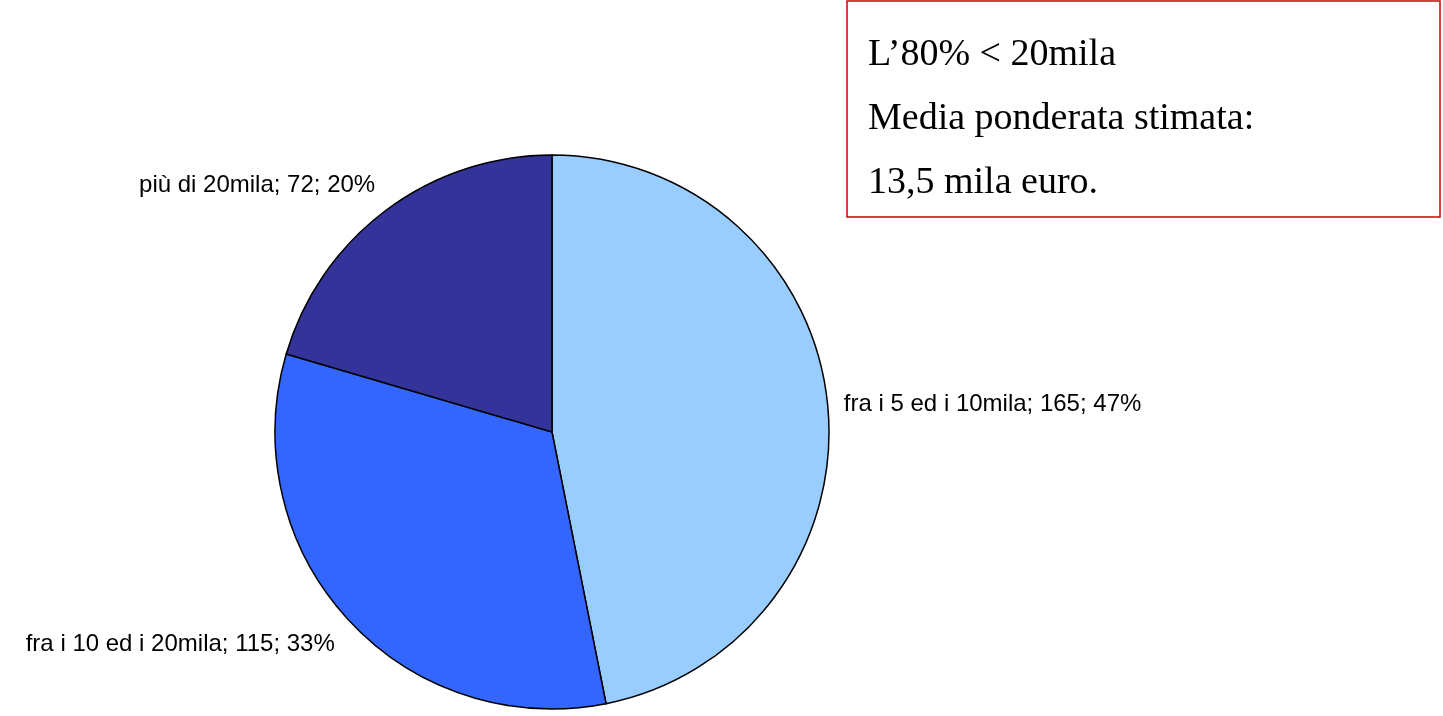 The height and width of the screenshot is (716, 1443). What do you see at coordinates (1061, 116) in the screenshot?
I see `text: Media ponderata stimata:` at bounding box center [1061, 116].